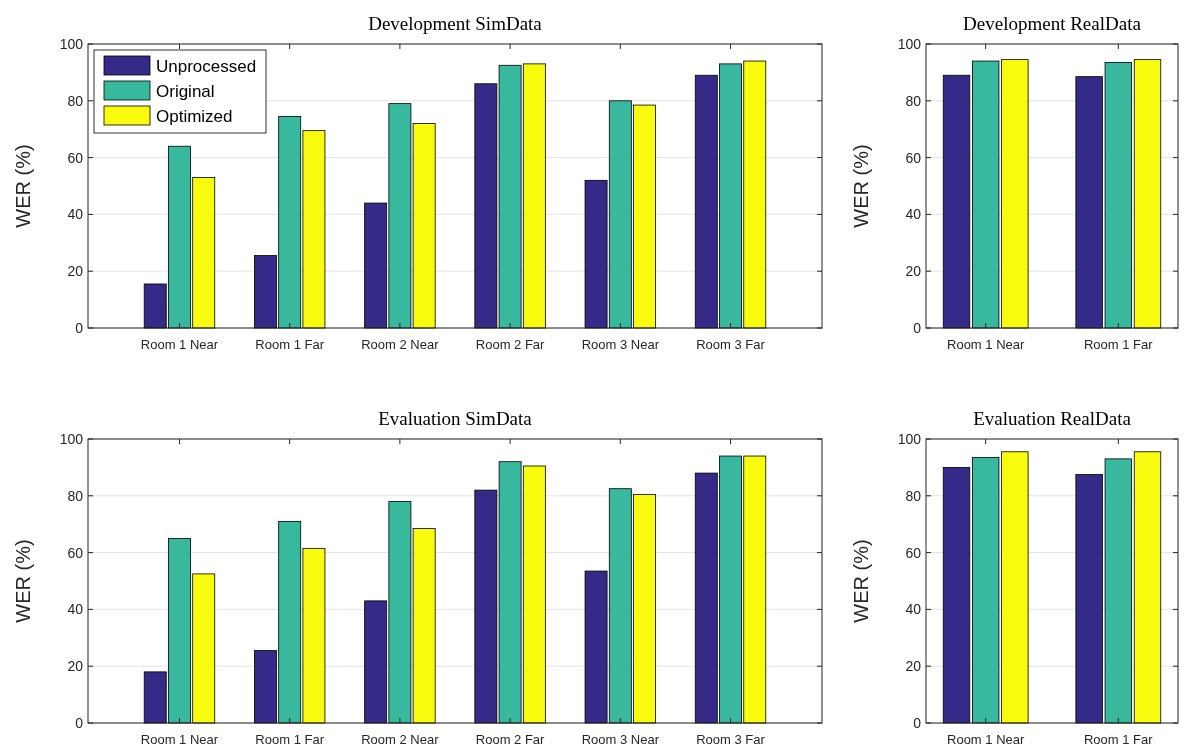  Describe the element at coordinates (194, 116) in the screenshot. I see `legend-label: Optimized` at that location.